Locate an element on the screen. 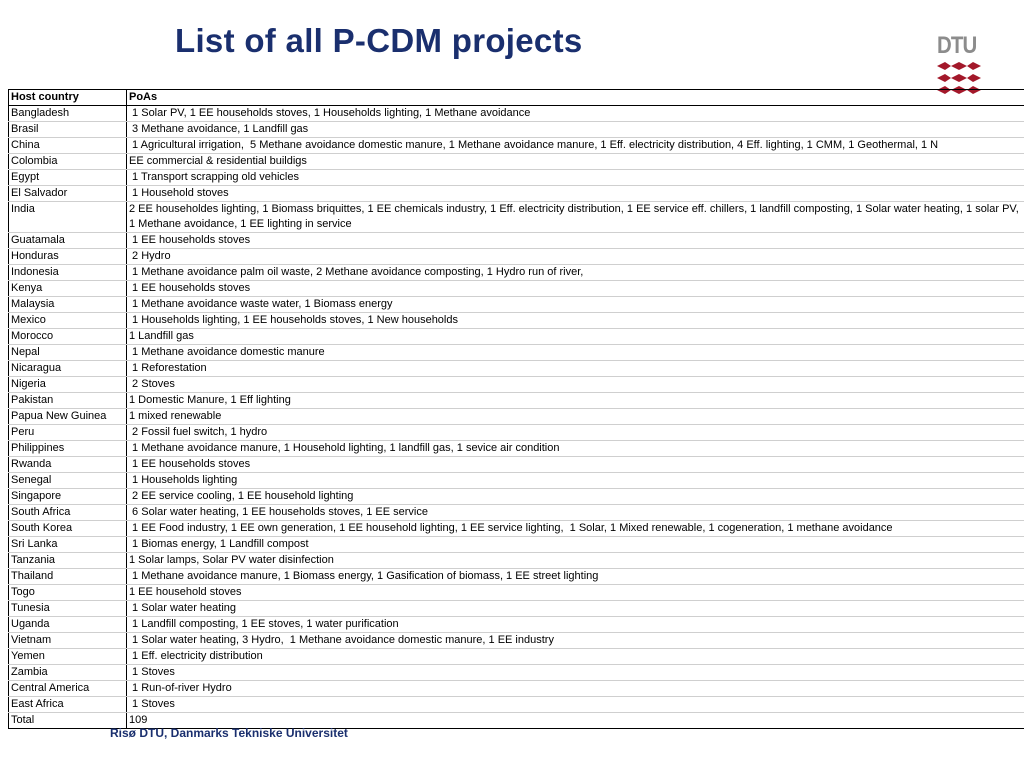 The height and width of the screenshot is (768, 1024). poas-cell: 1 Solar water heating is located at coordinates (575, 608).